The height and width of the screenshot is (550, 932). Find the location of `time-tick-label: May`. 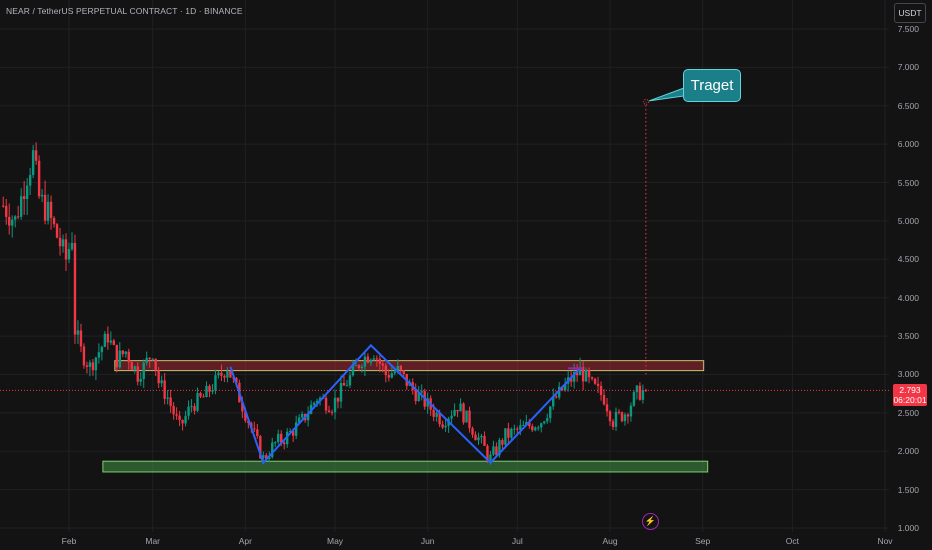

time-tick-label: May is located at coordinates (335, 541).